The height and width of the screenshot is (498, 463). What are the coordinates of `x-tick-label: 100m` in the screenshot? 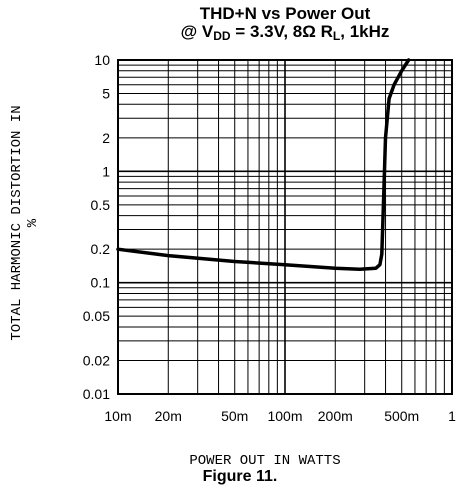 It's located at (284, 416).